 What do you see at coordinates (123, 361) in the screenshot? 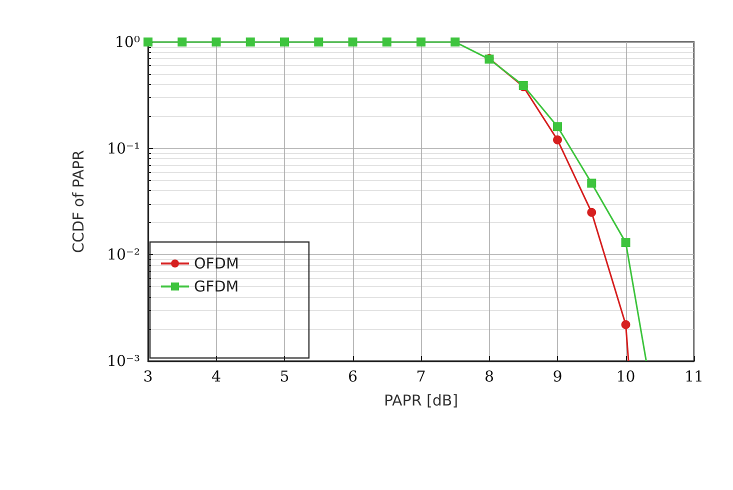
I see `y-tick-label: 10⁻³` at bounding box center [123, 361].